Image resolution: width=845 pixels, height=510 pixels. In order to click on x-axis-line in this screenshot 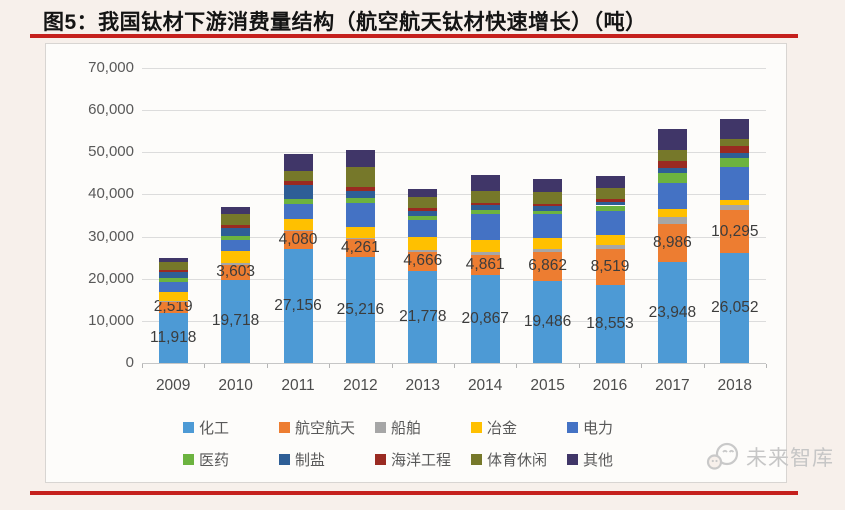, I will do `click(454, 363)`.